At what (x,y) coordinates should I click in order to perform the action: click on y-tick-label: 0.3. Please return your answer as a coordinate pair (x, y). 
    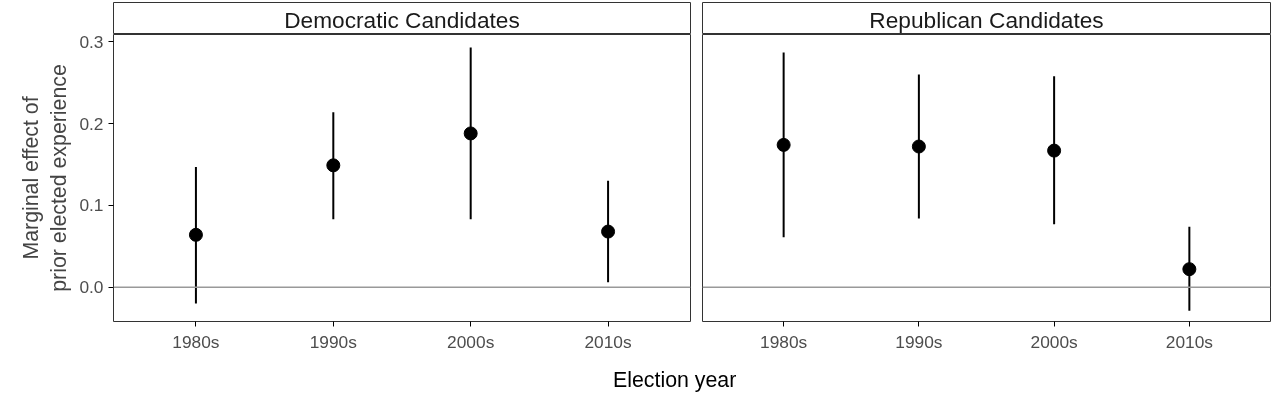
    Looking at the image, I should click on (91, 41).